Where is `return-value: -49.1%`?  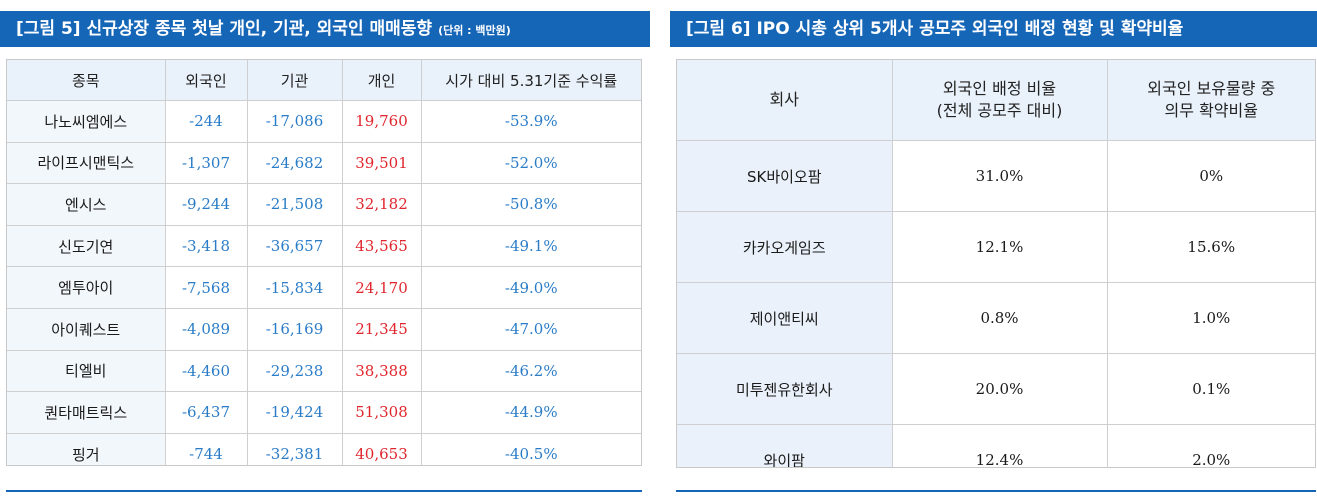 return-value: -49.1% is located at coordinates (531, 246).